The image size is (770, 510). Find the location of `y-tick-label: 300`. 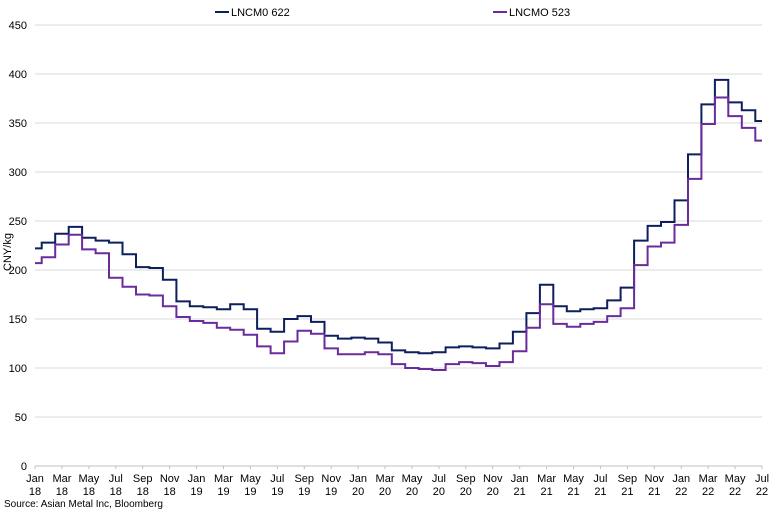

y-tick-label: 300 is located at coordinates (18, 173).